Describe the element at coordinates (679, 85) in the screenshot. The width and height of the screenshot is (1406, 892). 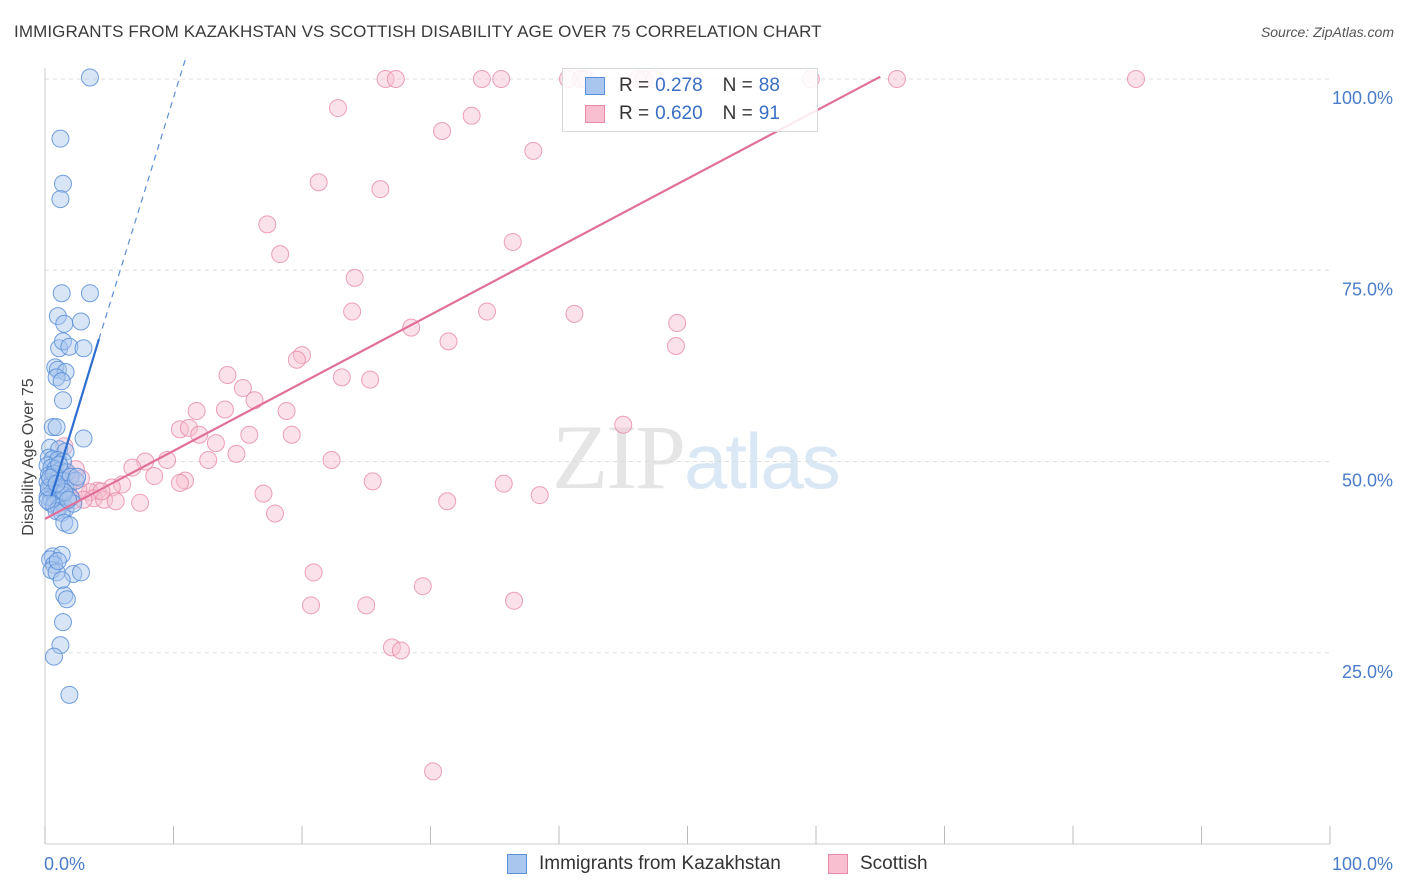
I see `r-value: 0.278` at that location.